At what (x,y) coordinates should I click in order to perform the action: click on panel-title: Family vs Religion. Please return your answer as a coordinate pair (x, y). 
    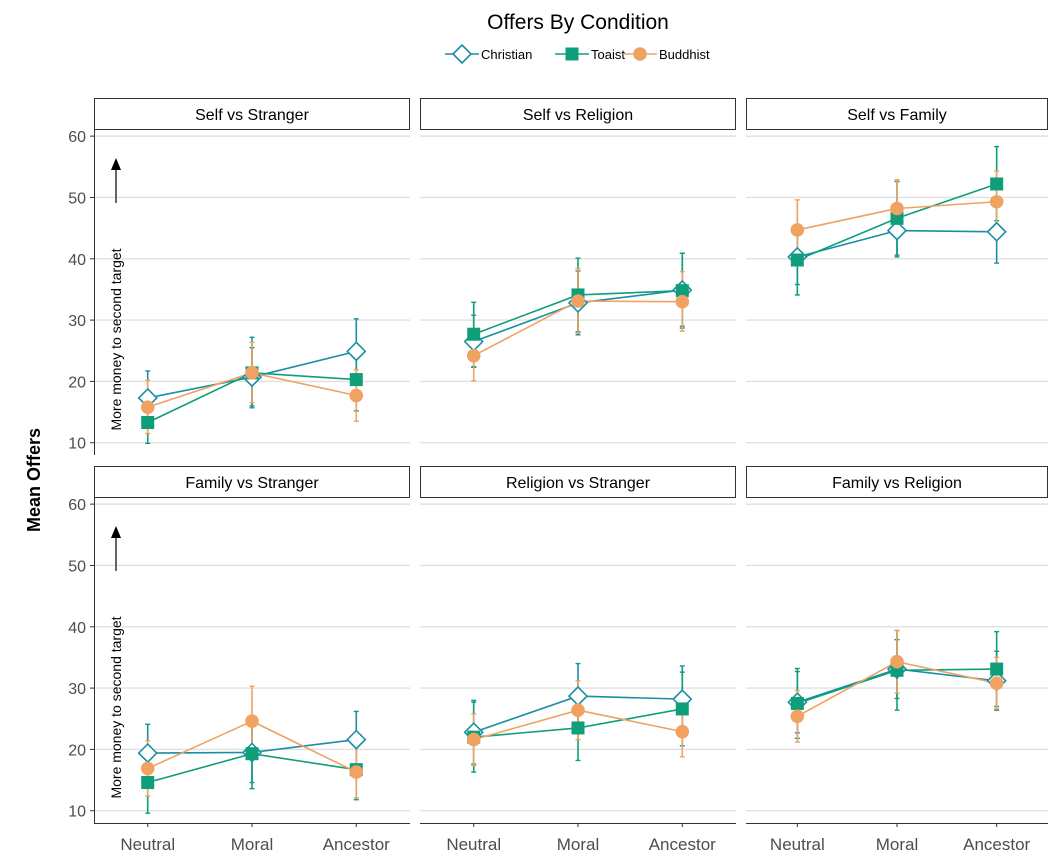
    Looking at the image, I should click on (897, 483).